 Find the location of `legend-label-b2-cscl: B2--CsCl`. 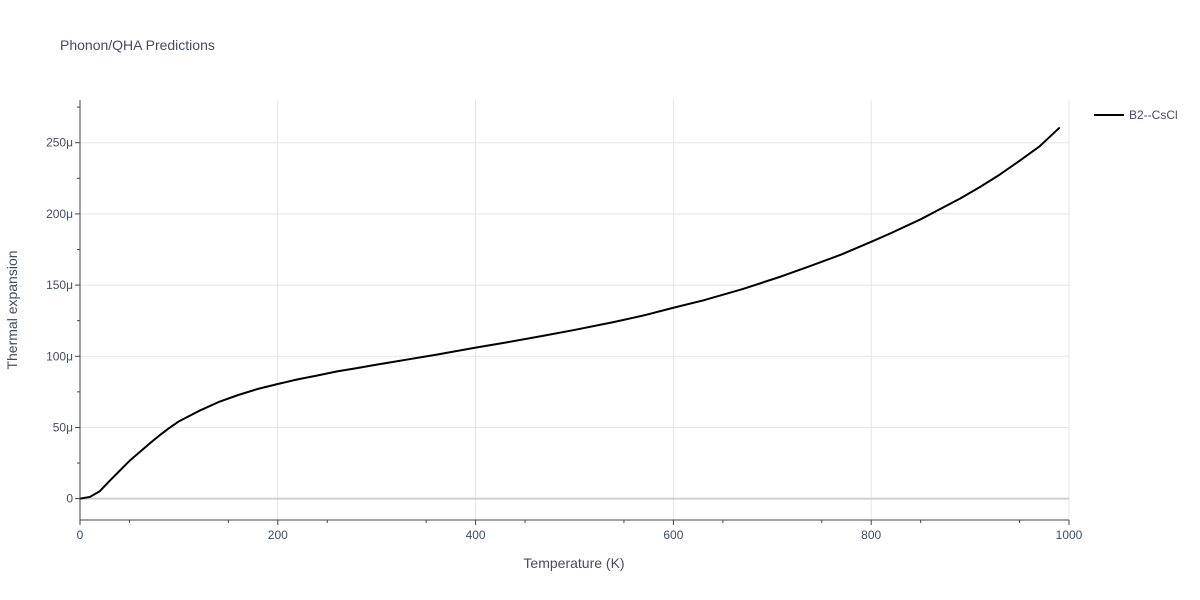

legend-label-b2-cscl: B2--CsCl is located at coordinates (1153, 115).